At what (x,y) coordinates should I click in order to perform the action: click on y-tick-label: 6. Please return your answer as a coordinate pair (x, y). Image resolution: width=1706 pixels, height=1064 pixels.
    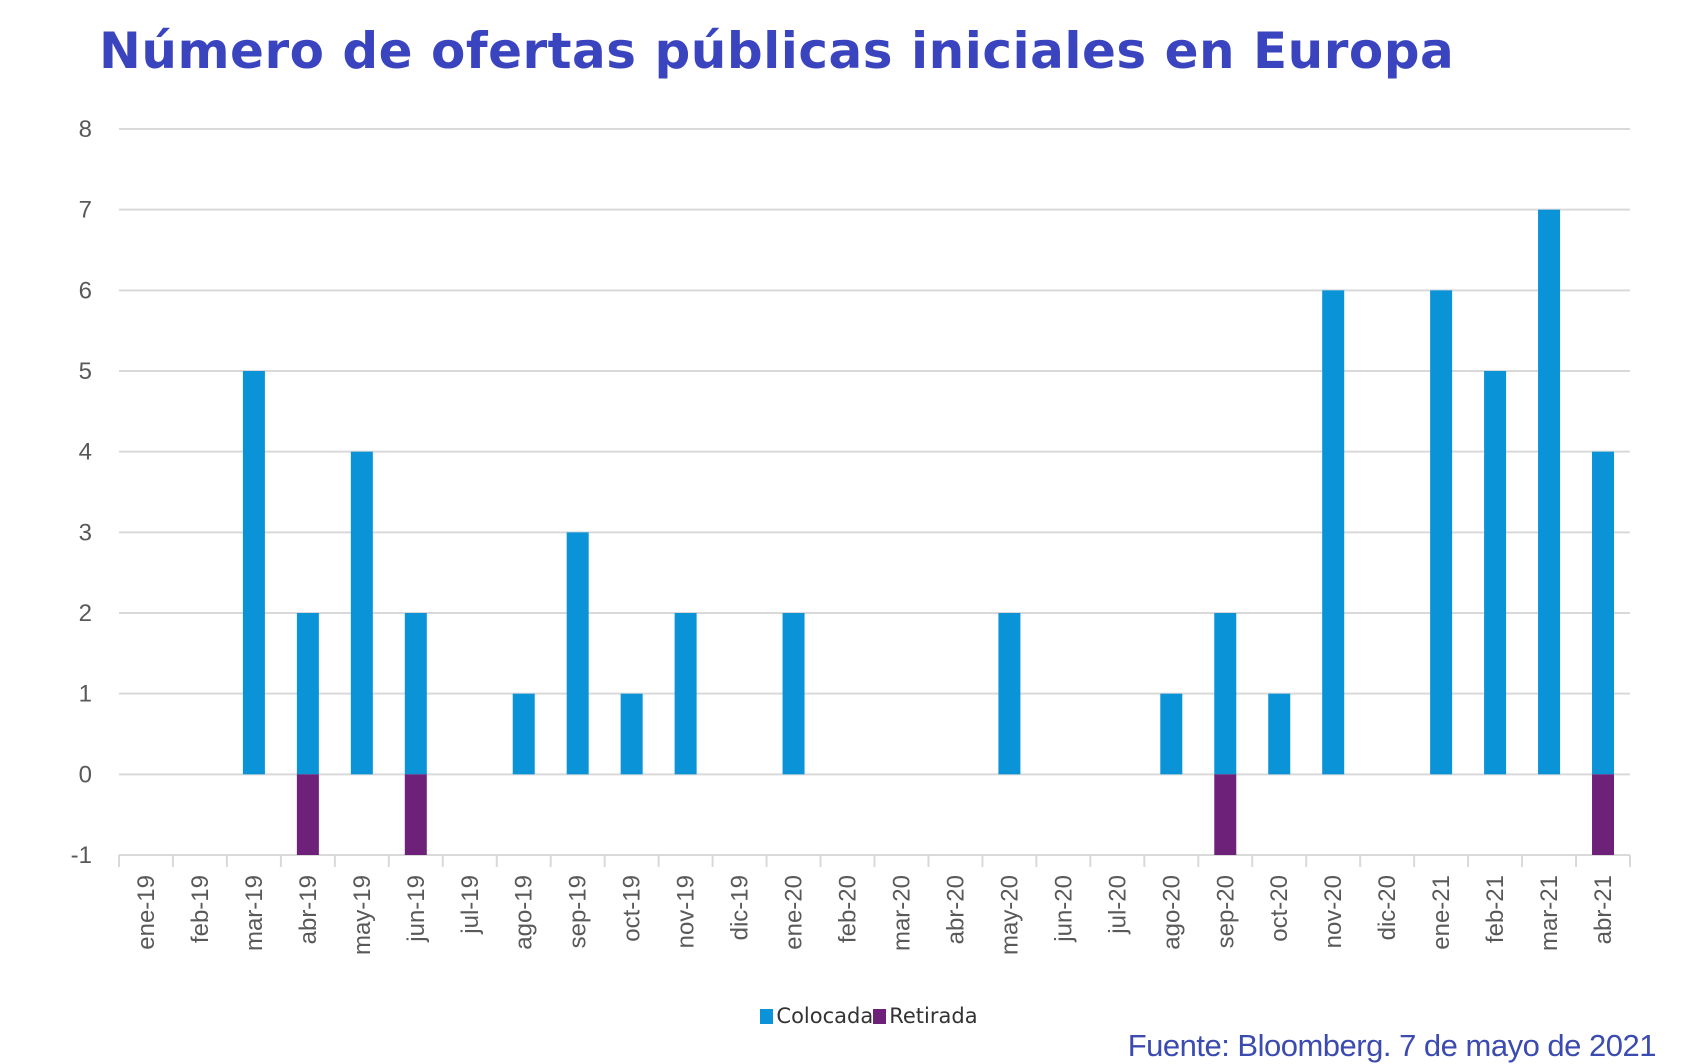
    Looking at the image, I should click on (85, 290).